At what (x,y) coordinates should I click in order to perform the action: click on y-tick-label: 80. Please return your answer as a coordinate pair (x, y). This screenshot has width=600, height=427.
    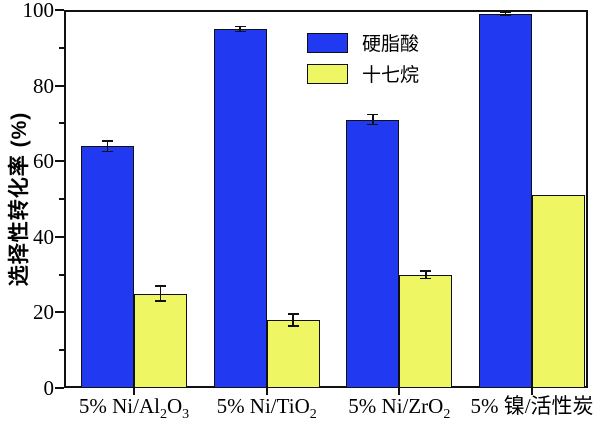
    Looking at the image, I should click on (43, 85).